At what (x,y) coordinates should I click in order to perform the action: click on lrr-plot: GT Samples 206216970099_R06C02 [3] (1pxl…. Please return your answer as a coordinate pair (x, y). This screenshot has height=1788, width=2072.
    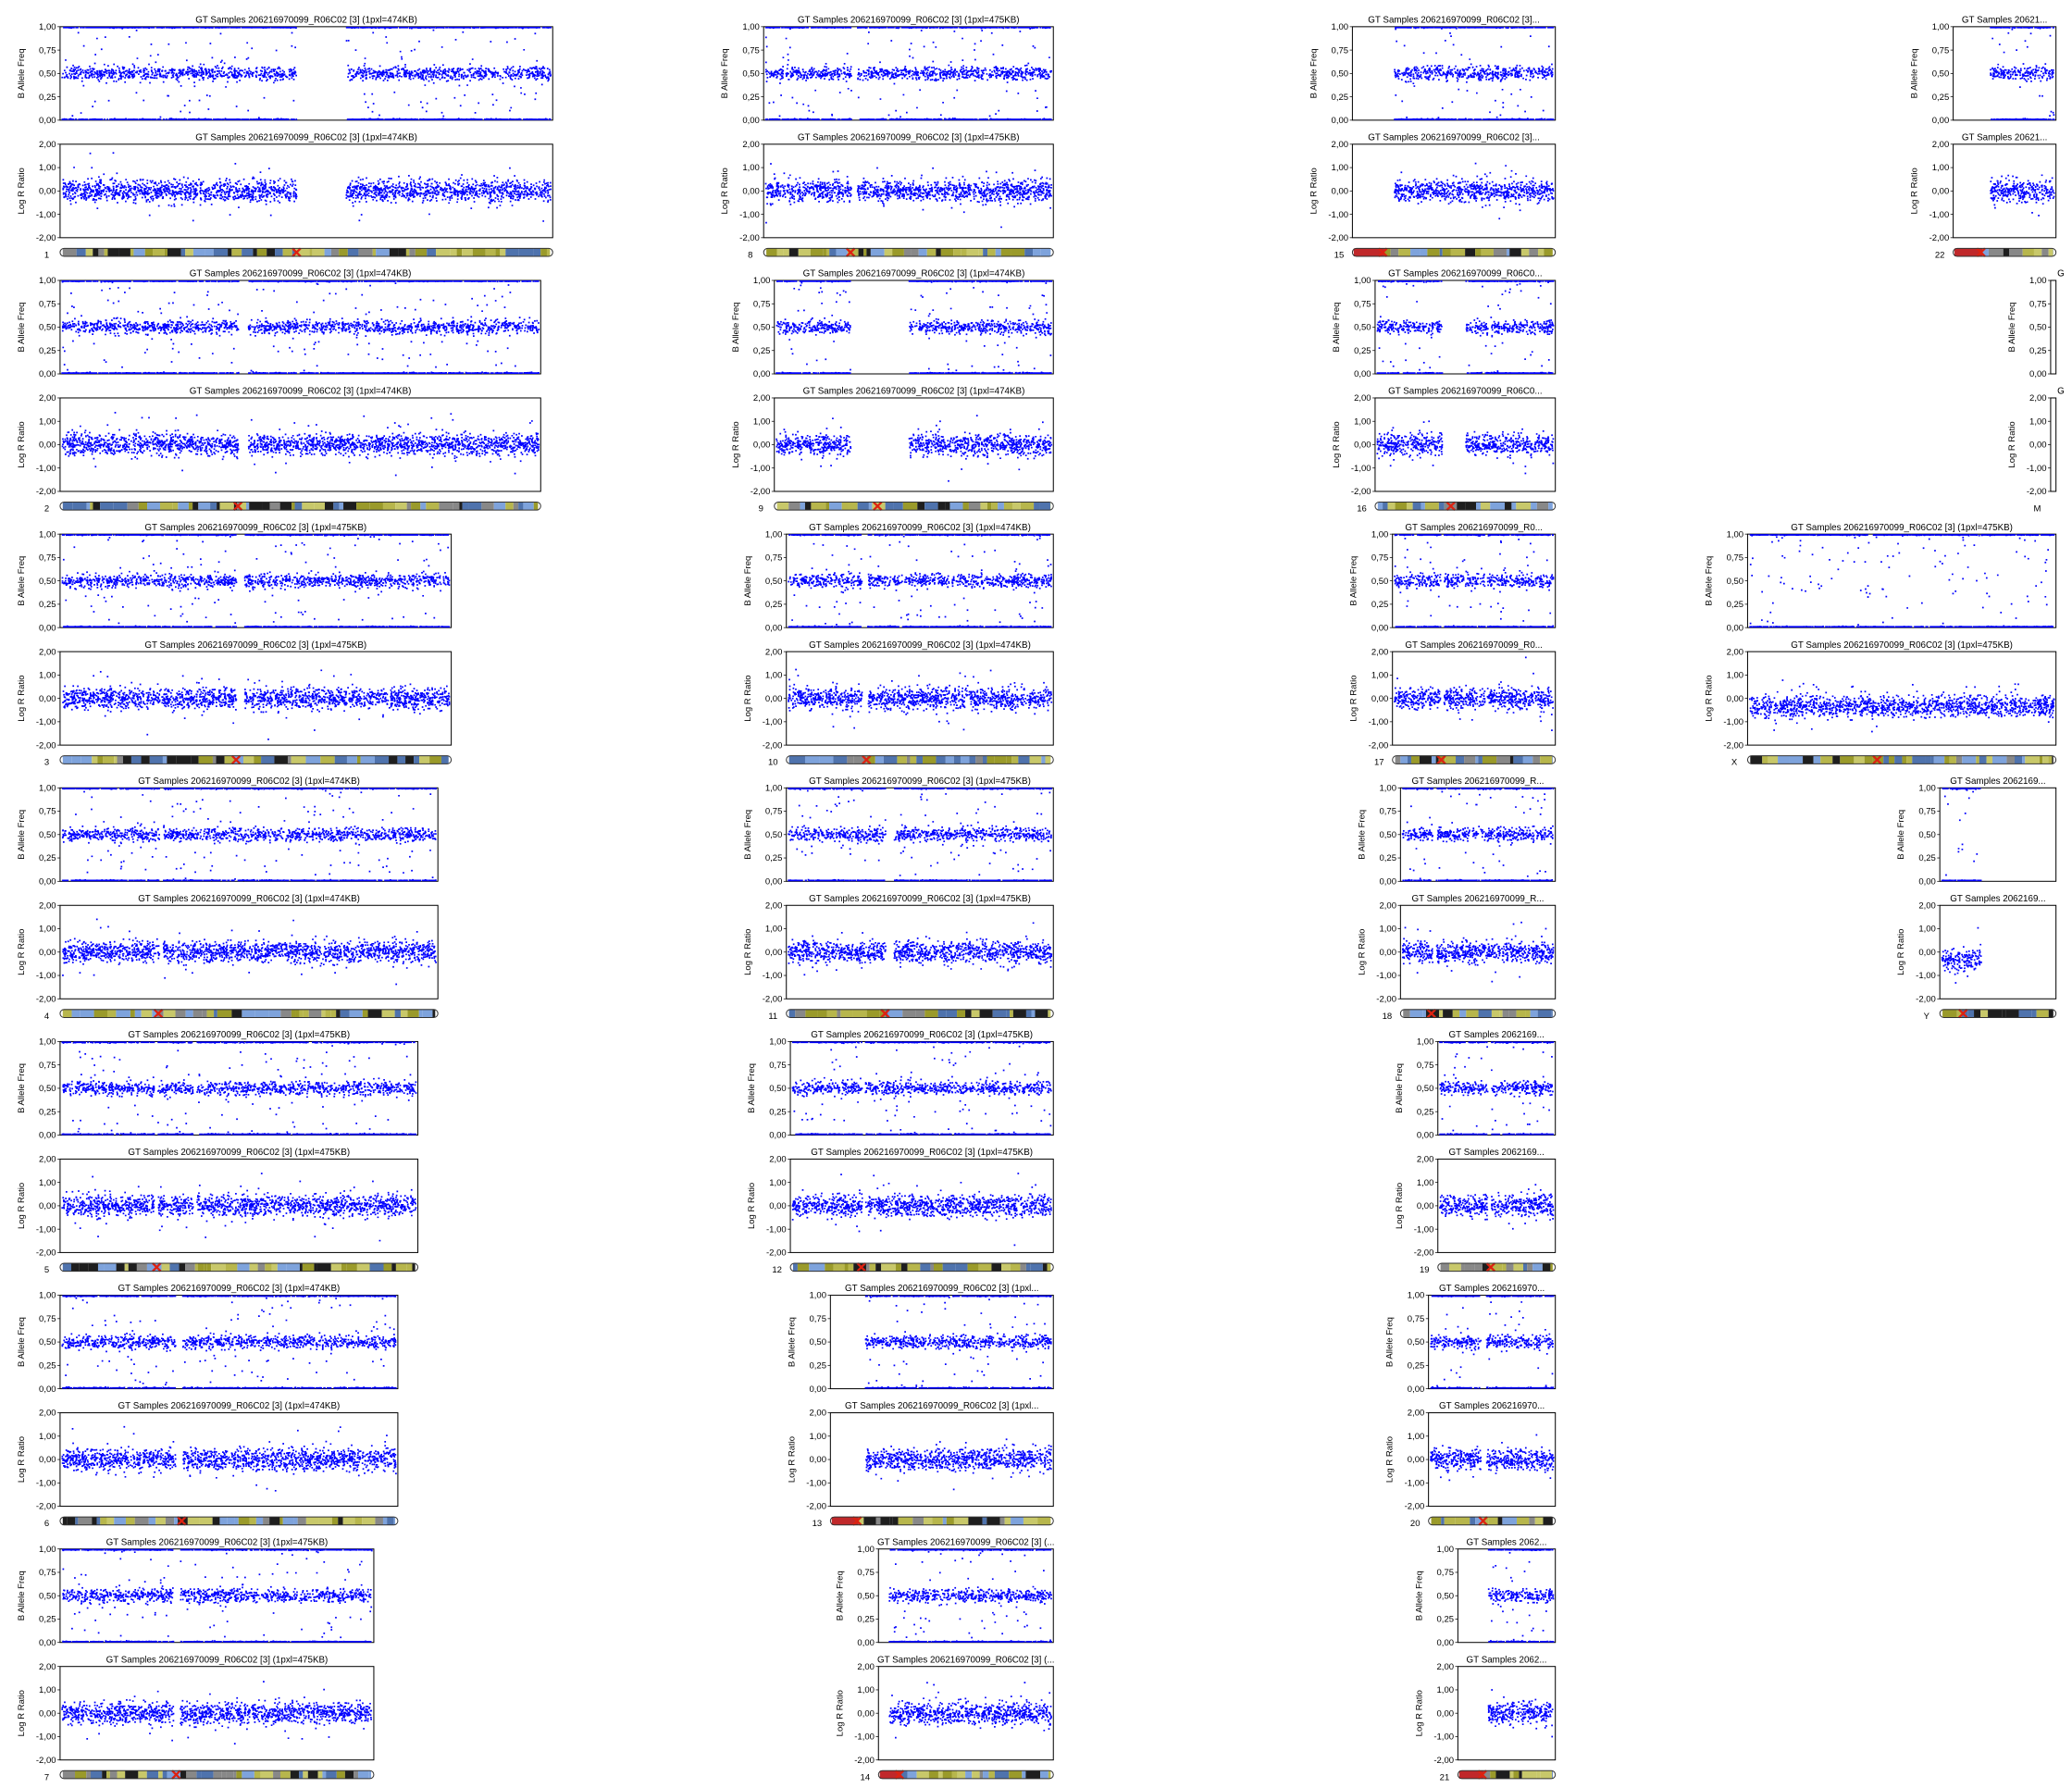
    Looking at the image, I should click on (196, 1711).